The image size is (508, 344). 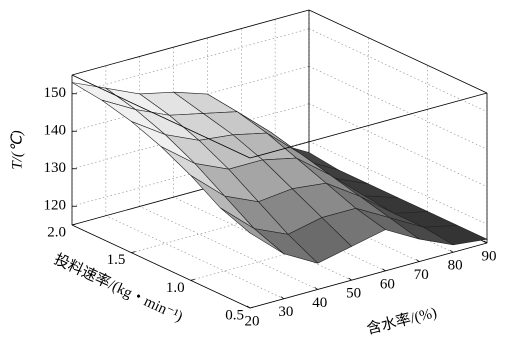 What do you see at coordinates (234, 315) in the screenshot?
I see `y-tick-label: 0.5` at bounding box center [234, 315].